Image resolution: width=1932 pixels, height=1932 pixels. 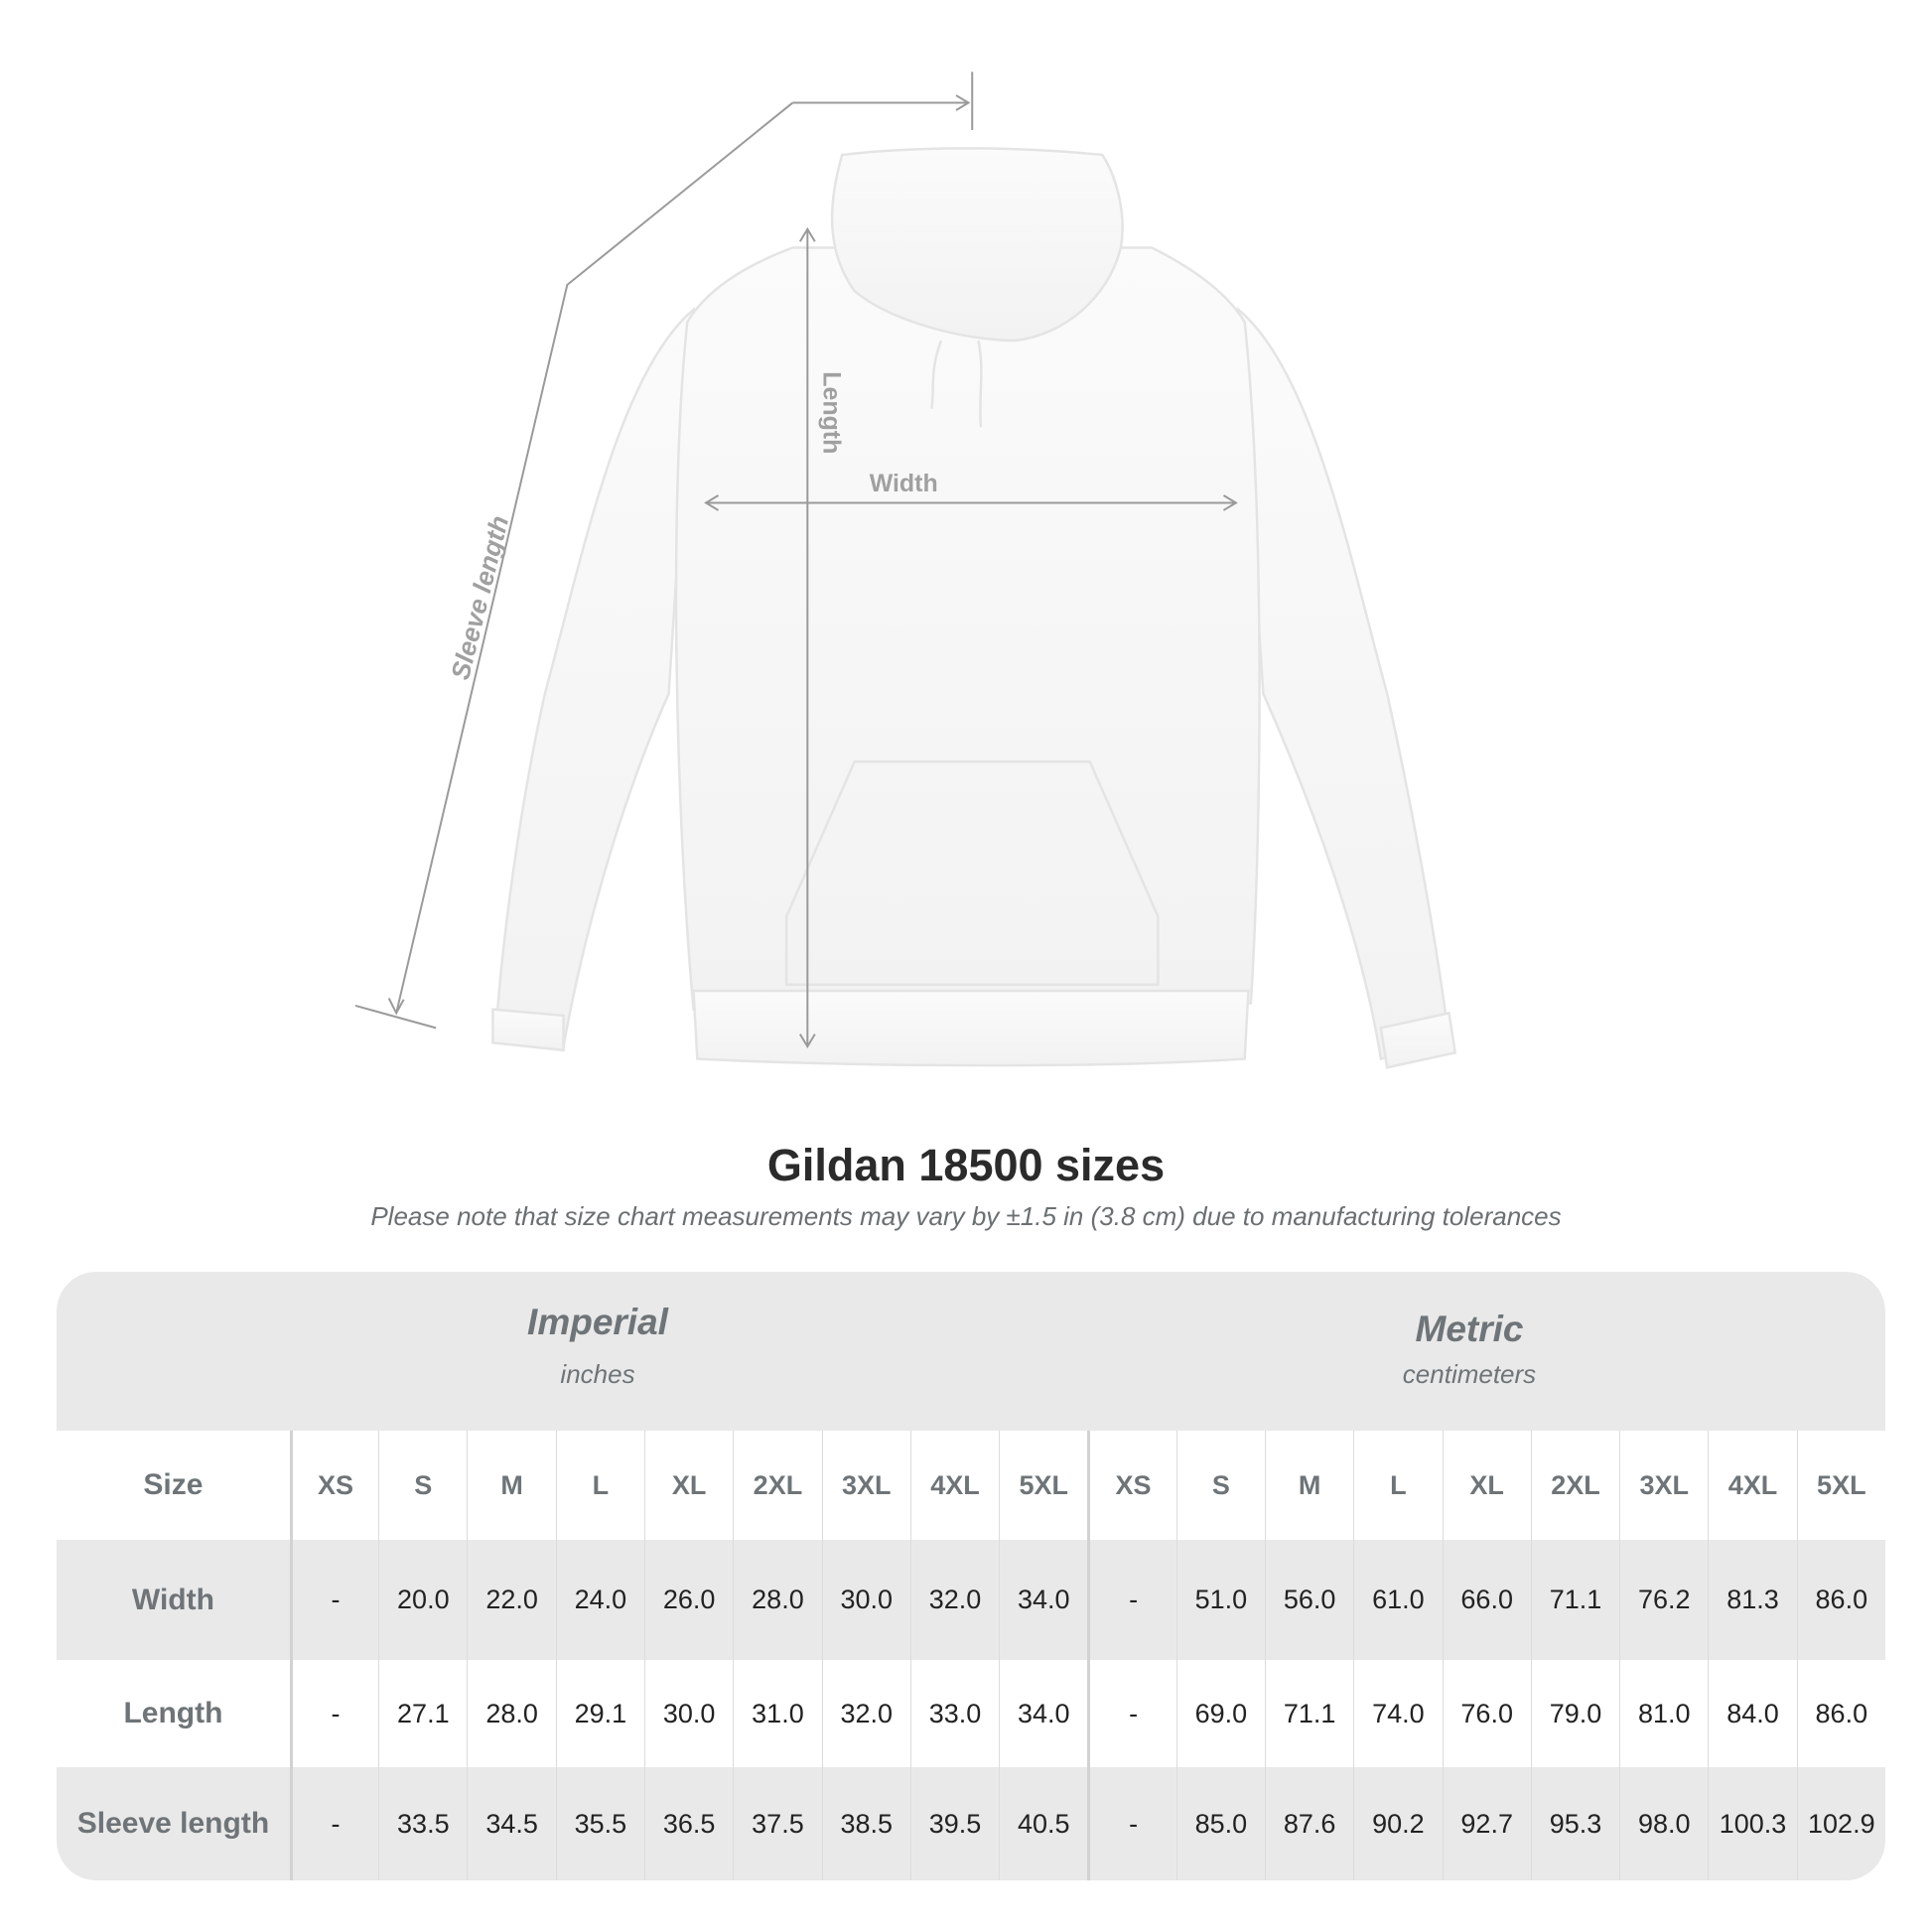 What do you see at coordinates (777, 1714) in the screenshot?
I see `table-cell: 31.0` at bounding box center [777, 1714].